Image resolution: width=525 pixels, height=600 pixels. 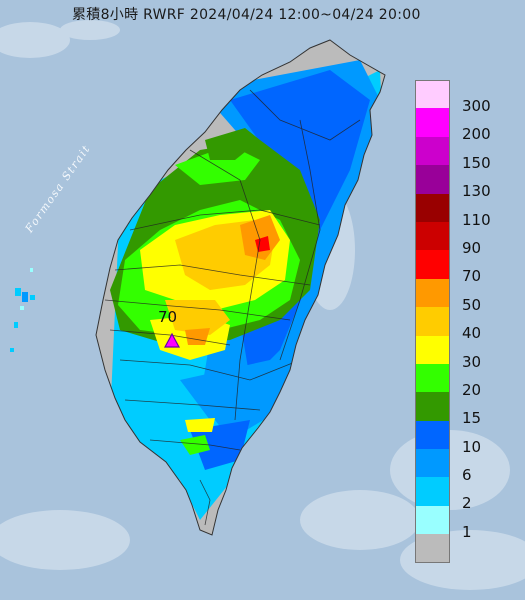 What do you see at coordinates (476, 162) in the screenshot?
I see `legend-label: 150` at bounding box center [476, 162].